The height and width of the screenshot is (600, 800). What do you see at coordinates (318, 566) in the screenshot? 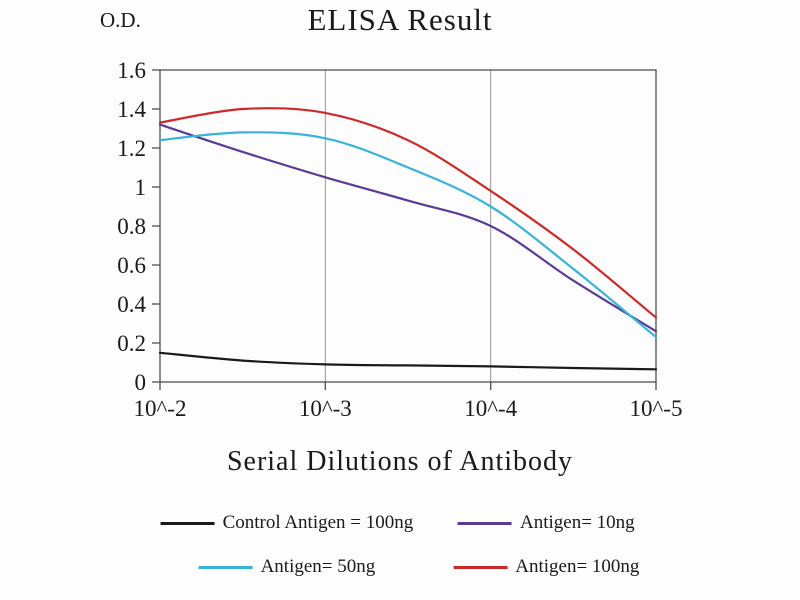
I see `legend-label-50ng: Antigen= 50ng` at bounding box center [318, 566].